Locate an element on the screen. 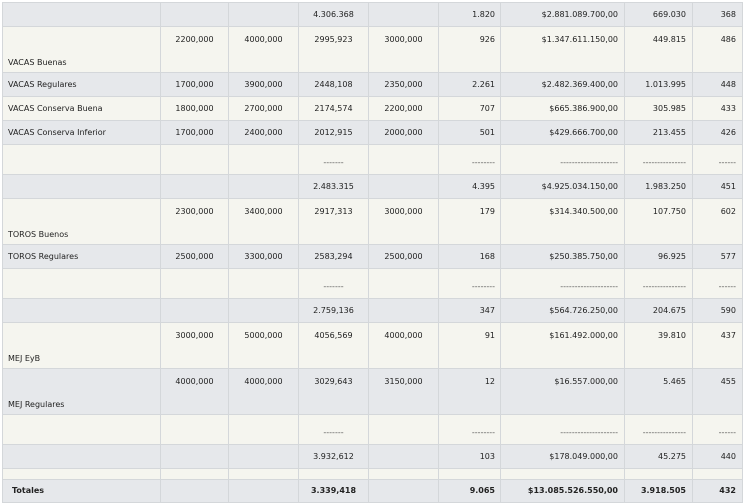 This screenshot has width=745, height=503. weight-cell: 96.925 is located at coordinates (658, 256).